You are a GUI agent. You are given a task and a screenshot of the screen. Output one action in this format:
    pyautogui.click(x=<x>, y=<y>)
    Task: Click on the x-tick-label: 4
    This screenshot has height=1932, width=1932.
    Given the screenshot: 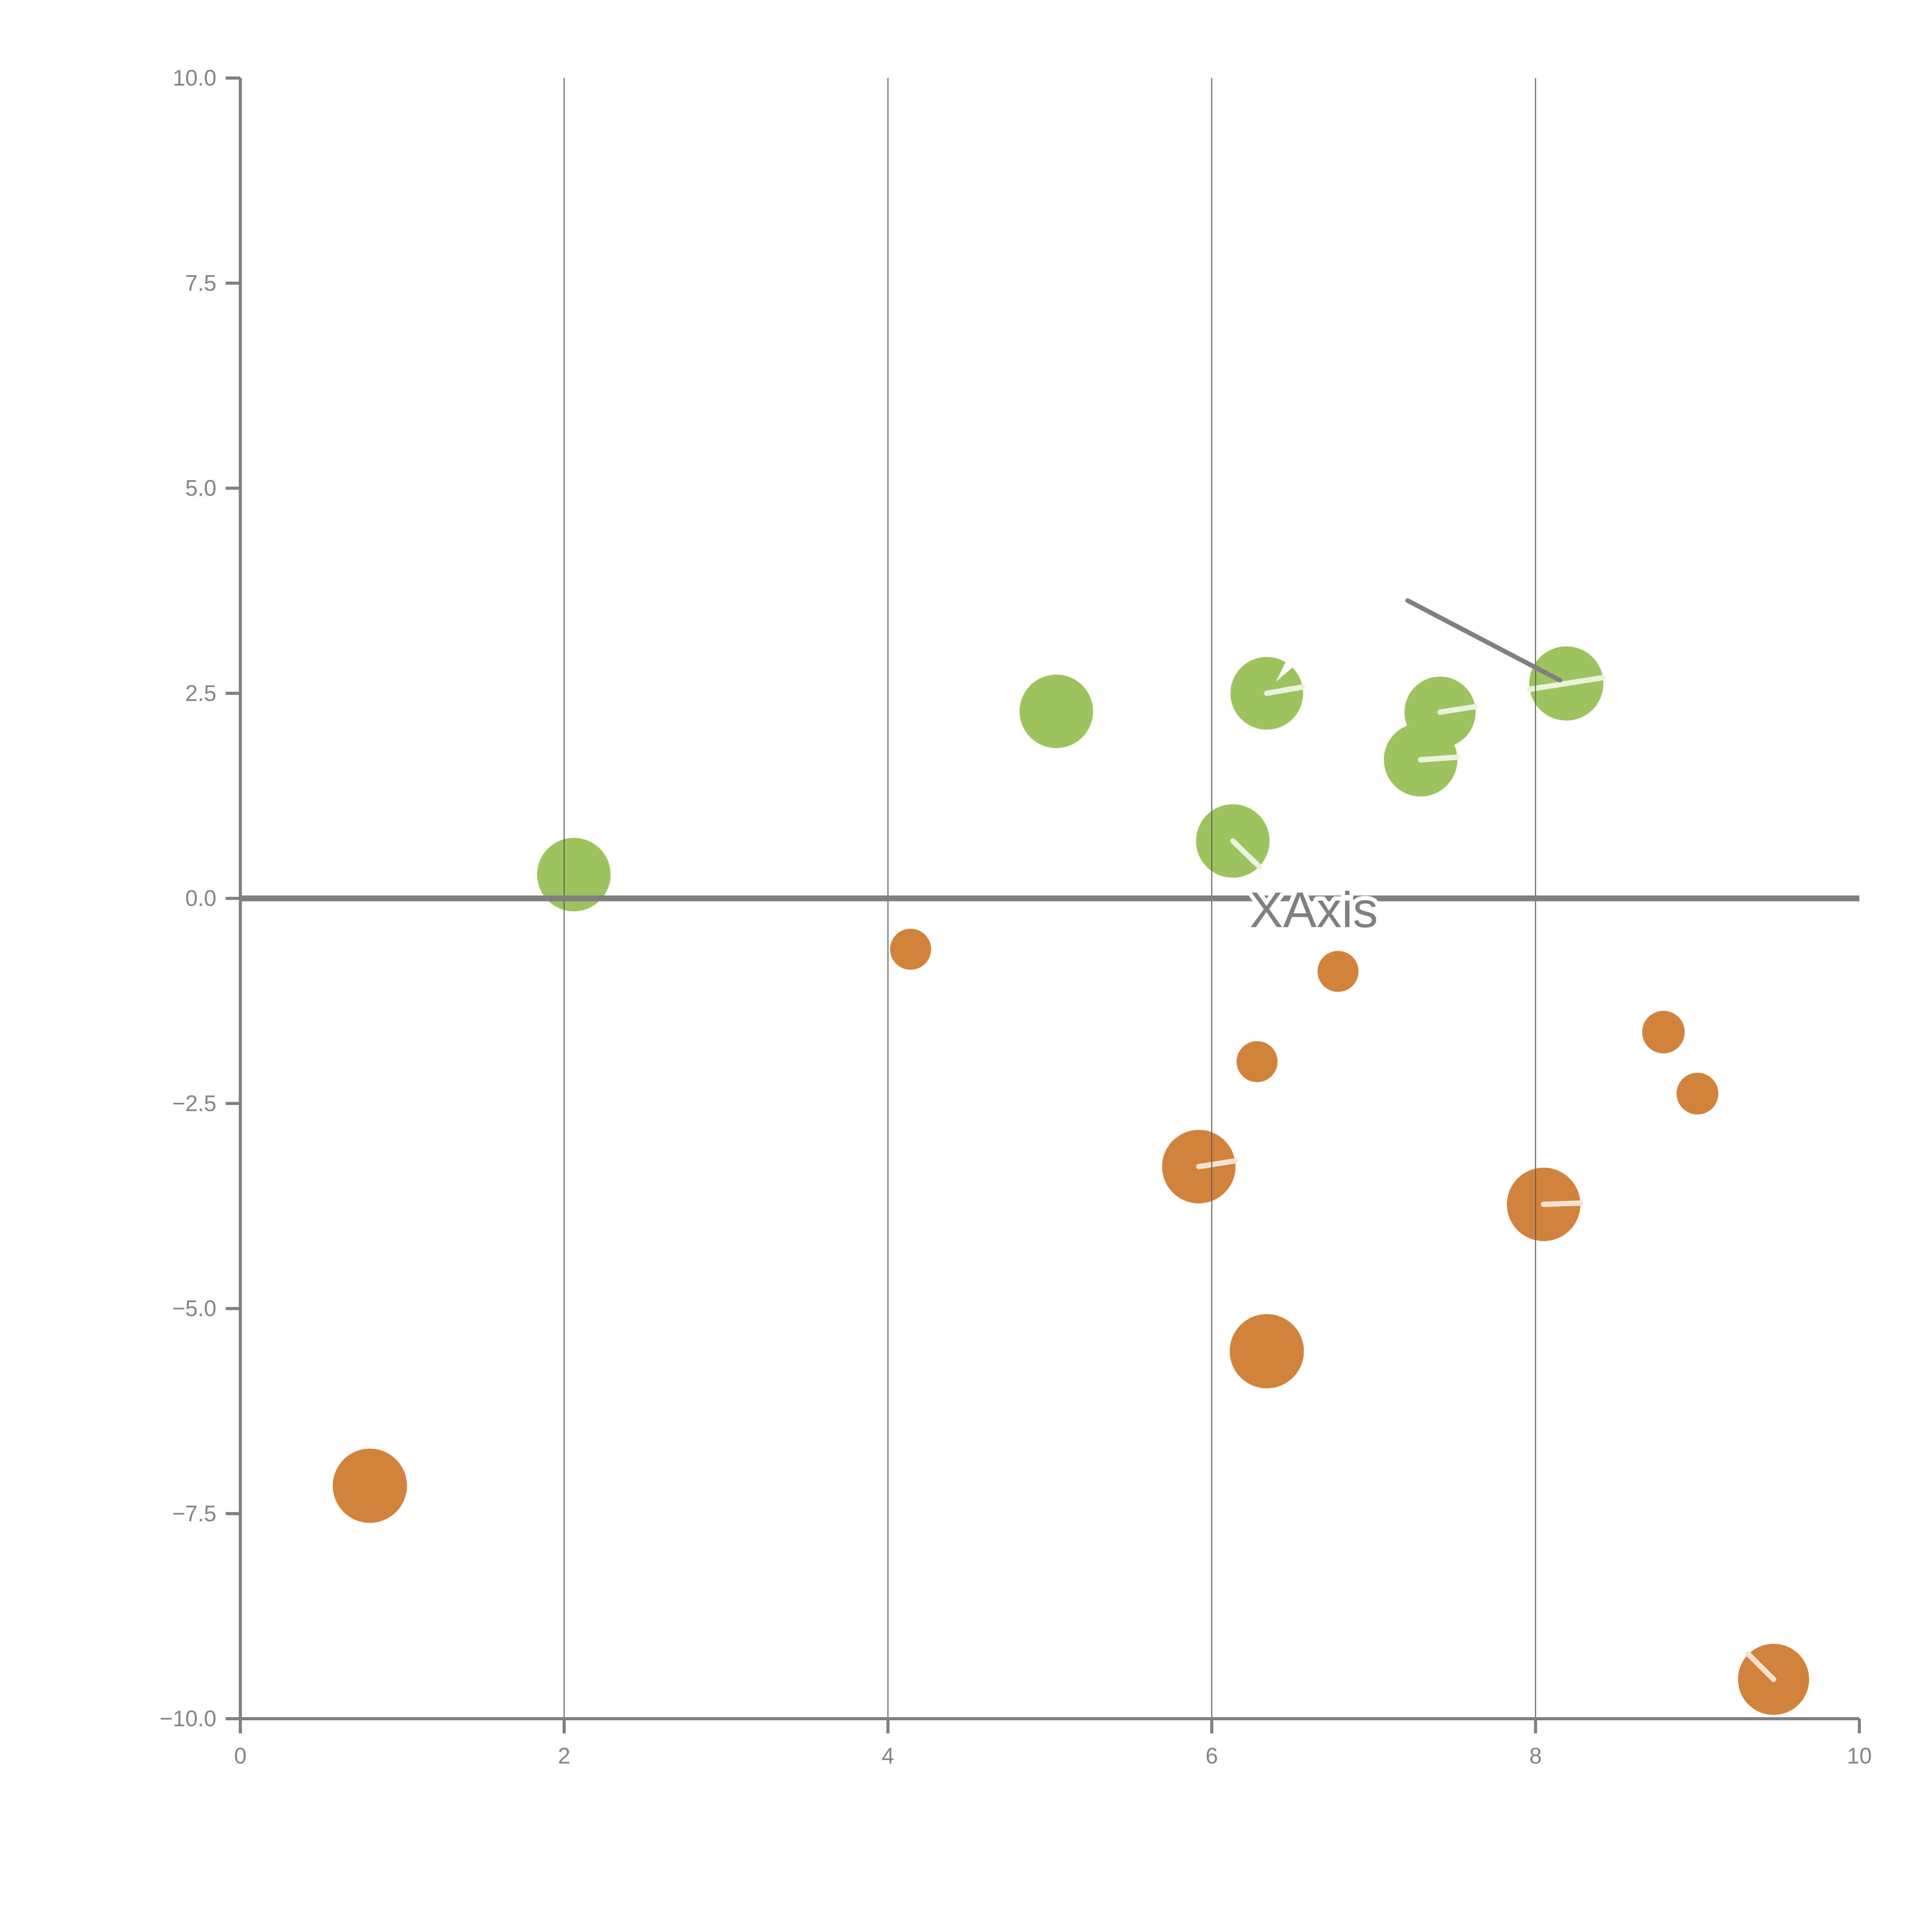 What is the action you would take?
    pyautogui.click(x=888, y=1756)
    